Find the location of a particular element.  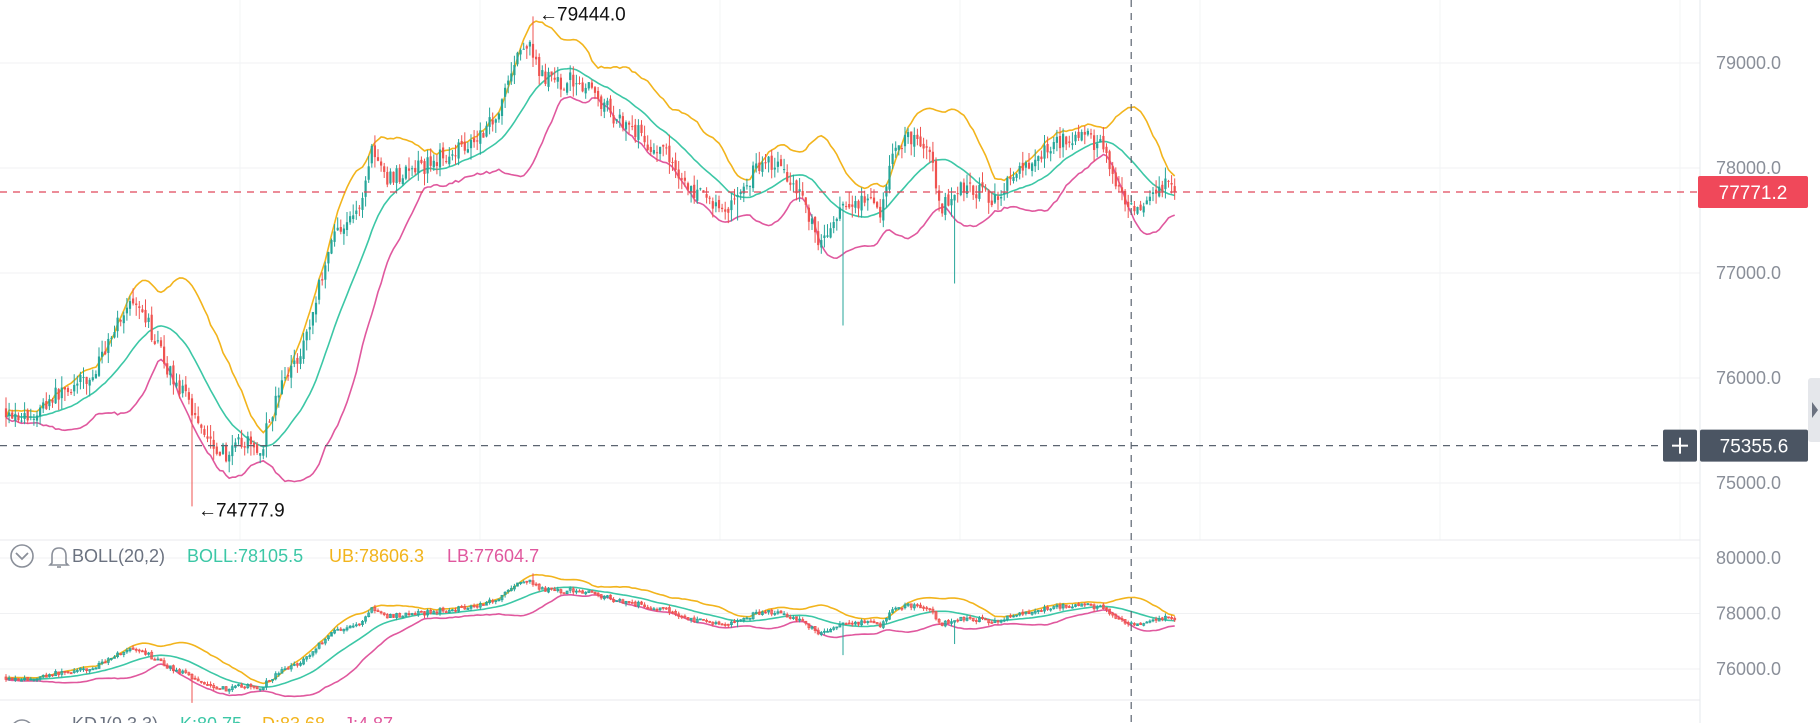

side-panel-toggle is located at coordinates (1814, 410).